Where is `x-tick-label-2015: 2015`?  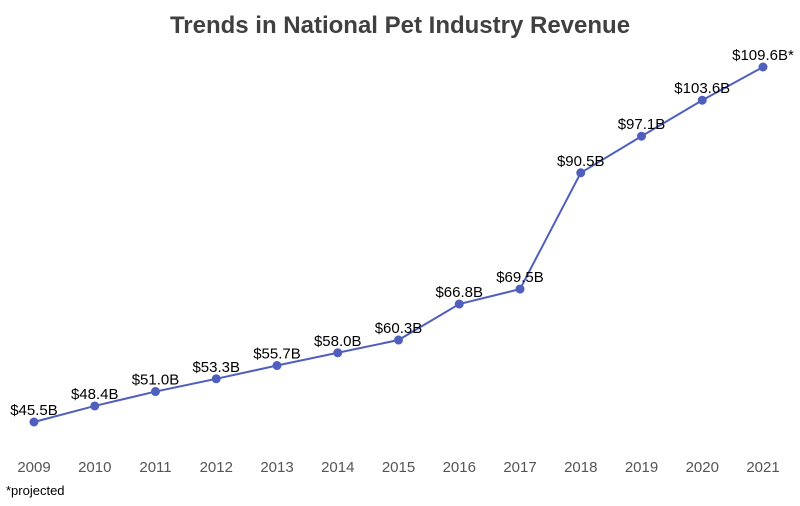 x-tick-label-2015: 2015 is located at coordinates (398, 467).